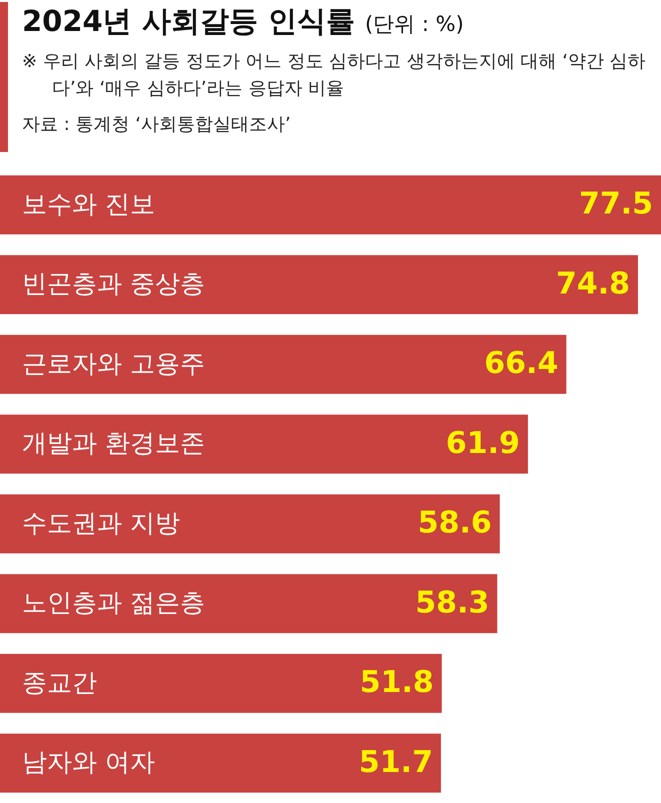  What do you see at coordinates (88, 203) in the screenshot?
I see `y-tick-label: 보수와 진보` at bounding box center [88, 203].